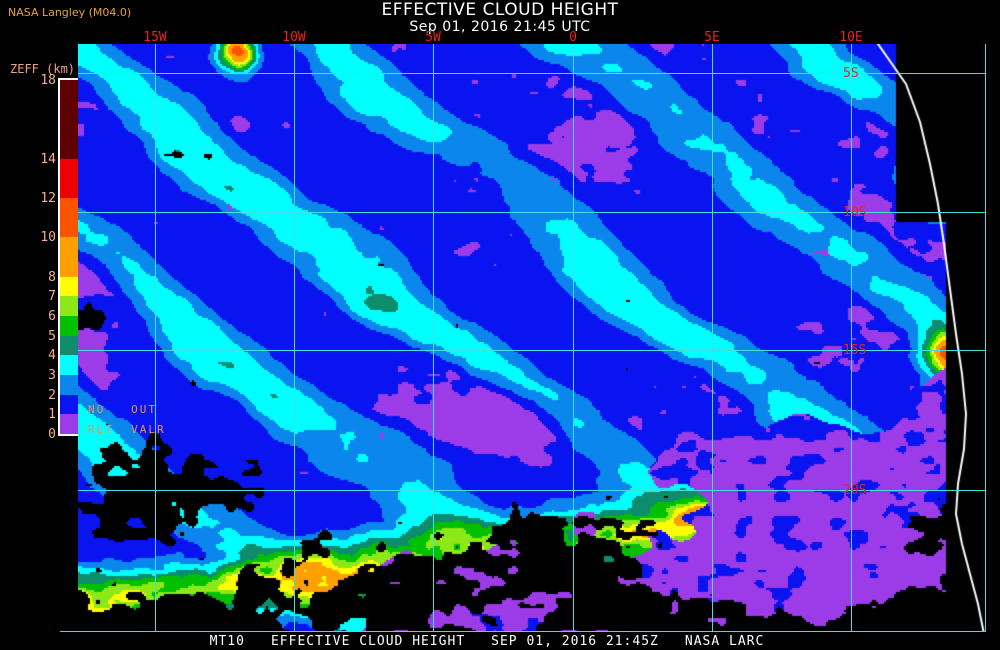 The image size is (1000, 650). What do you see at coordinates (52, 415) in the screenshot?
I see `colorbar-tick-1: 1` at bounding box center [52, 415].